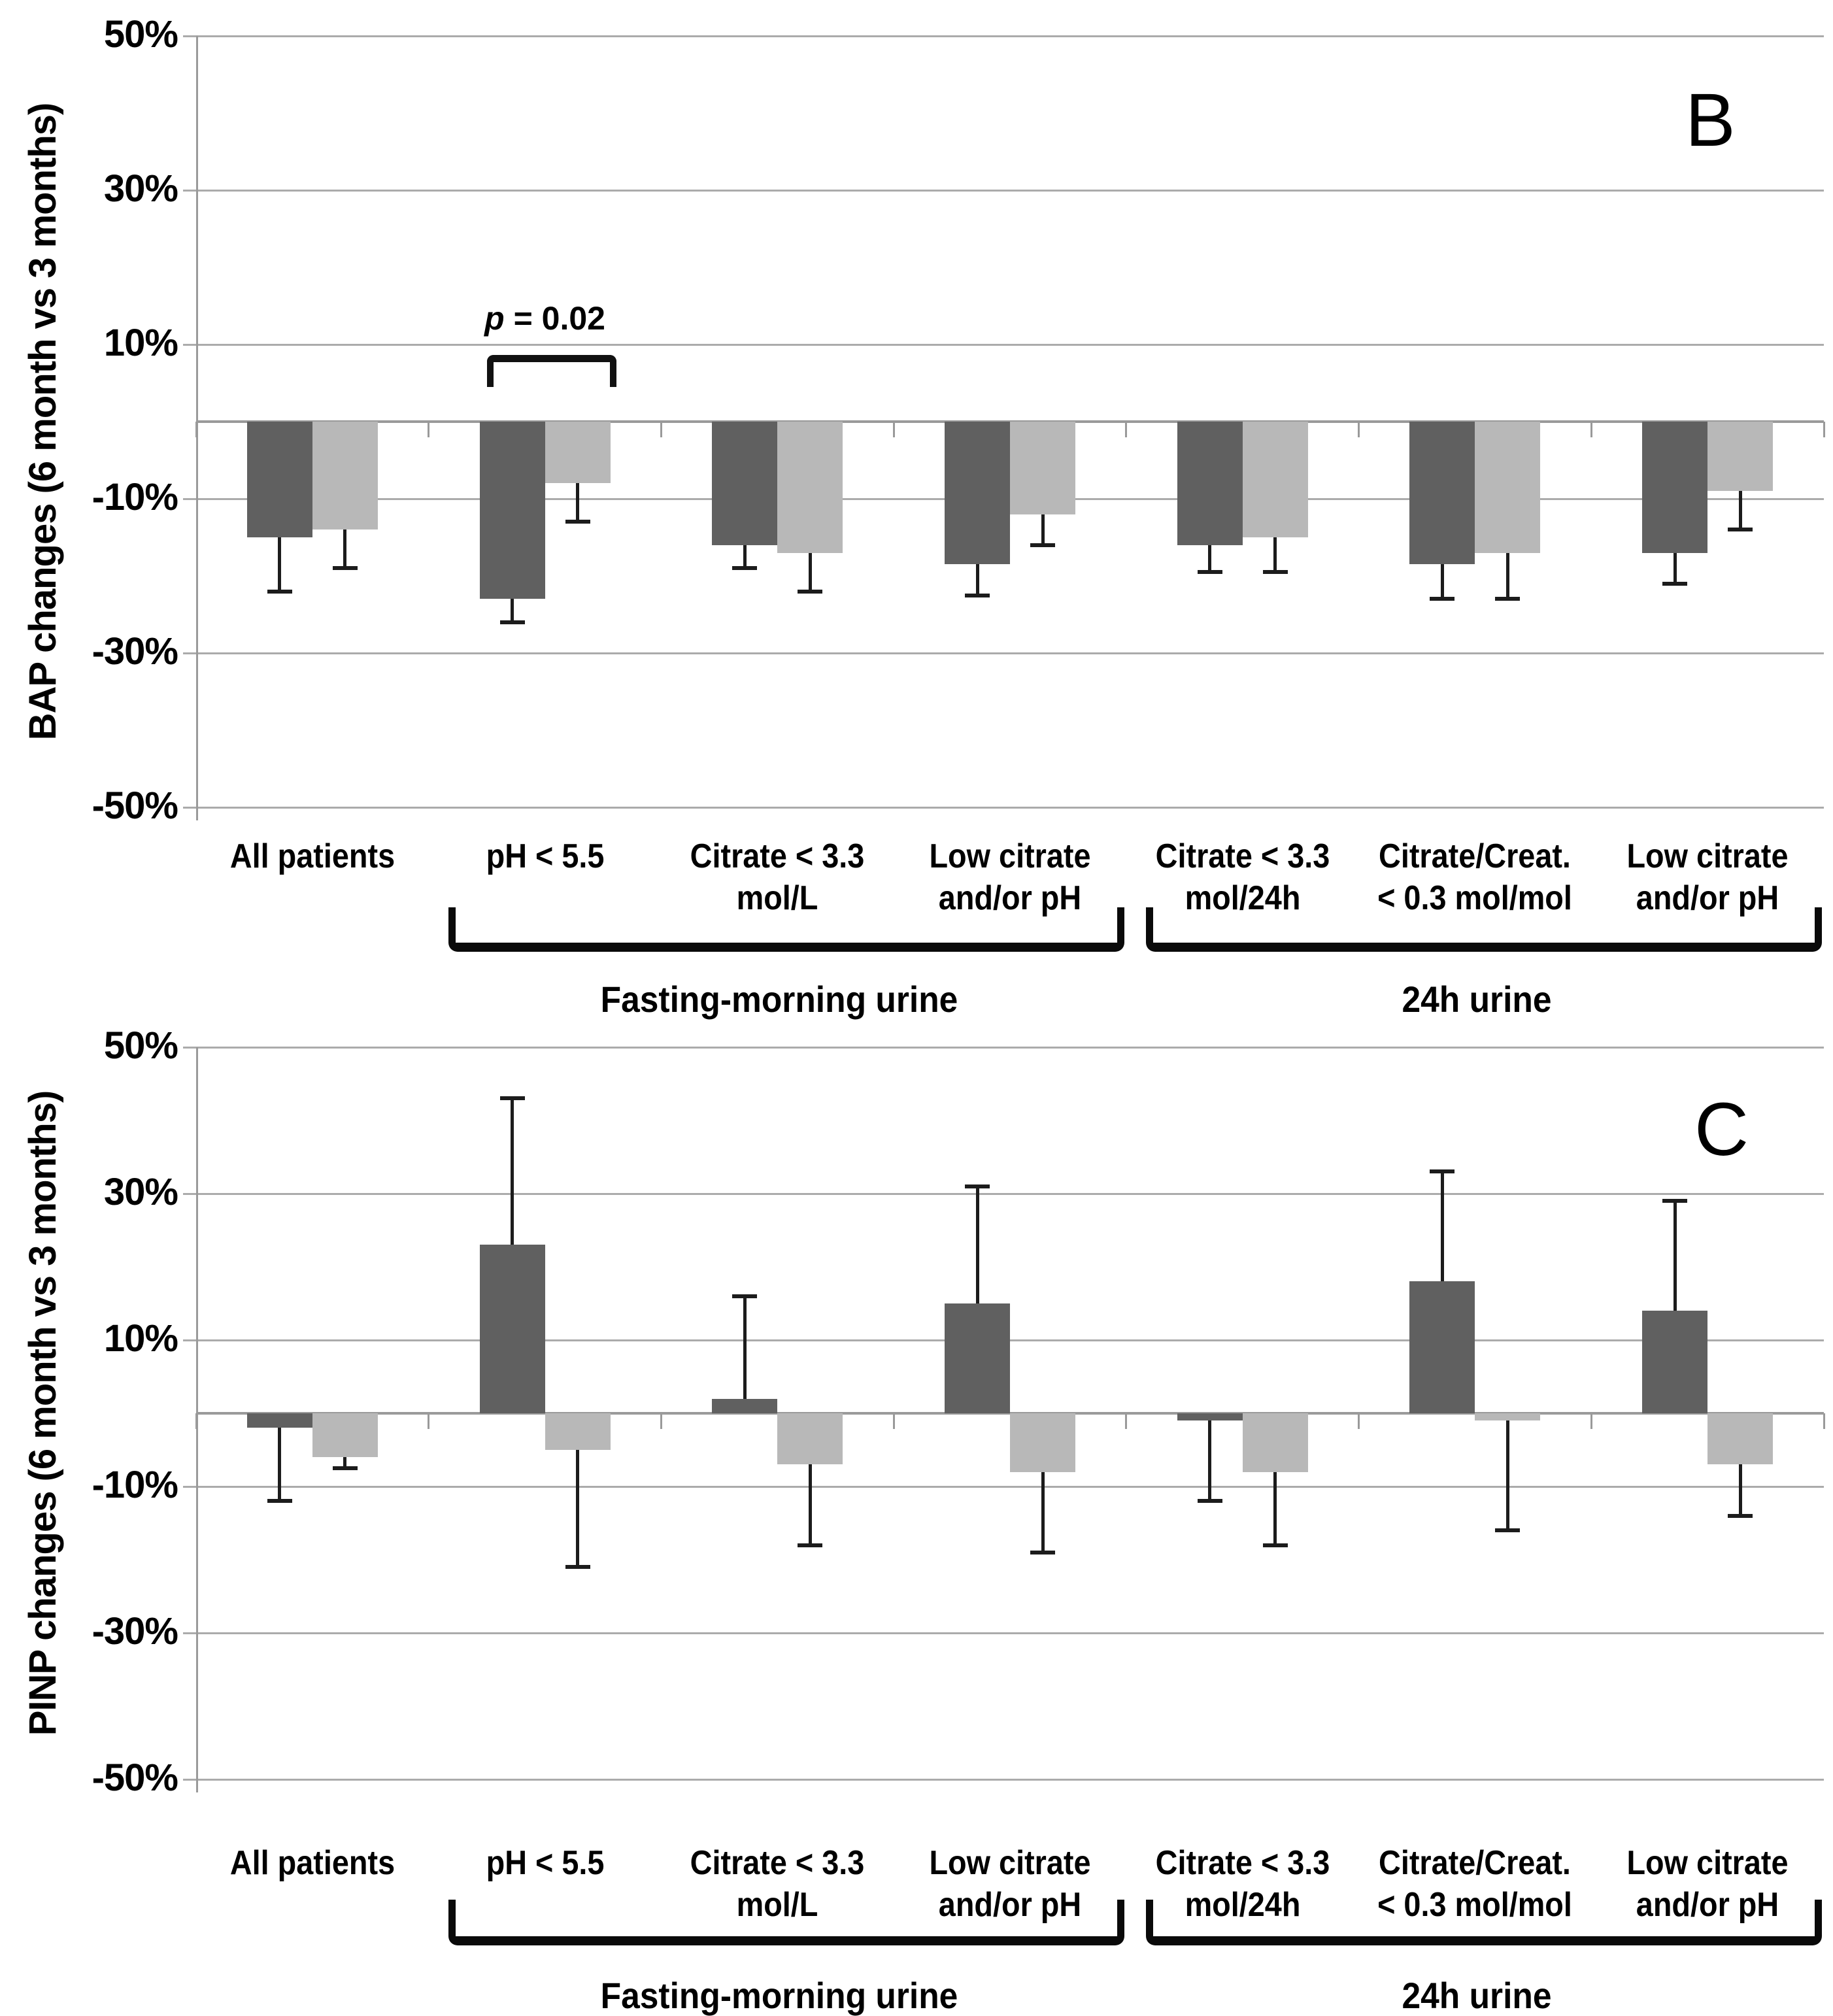 Image resolution: width=1833 pixels, height=2016 pixels. Describe the element at coordinates (135, 651) in the screenshot. I see `y-tick-label: -30%` at that location.